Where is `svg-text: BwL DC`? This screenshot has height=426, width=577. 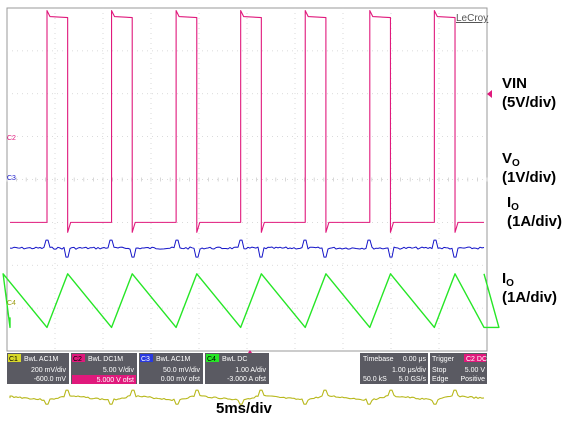
svg-text: BwL DC is located at coordinates (234, 359).